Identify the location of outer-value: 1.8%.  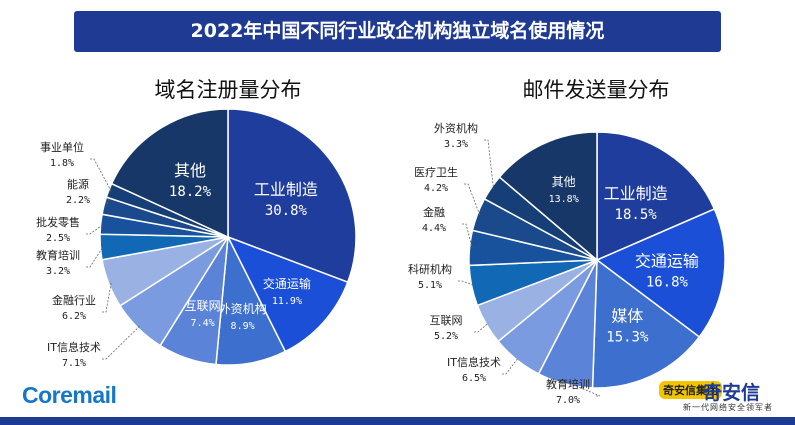
(62, 163).